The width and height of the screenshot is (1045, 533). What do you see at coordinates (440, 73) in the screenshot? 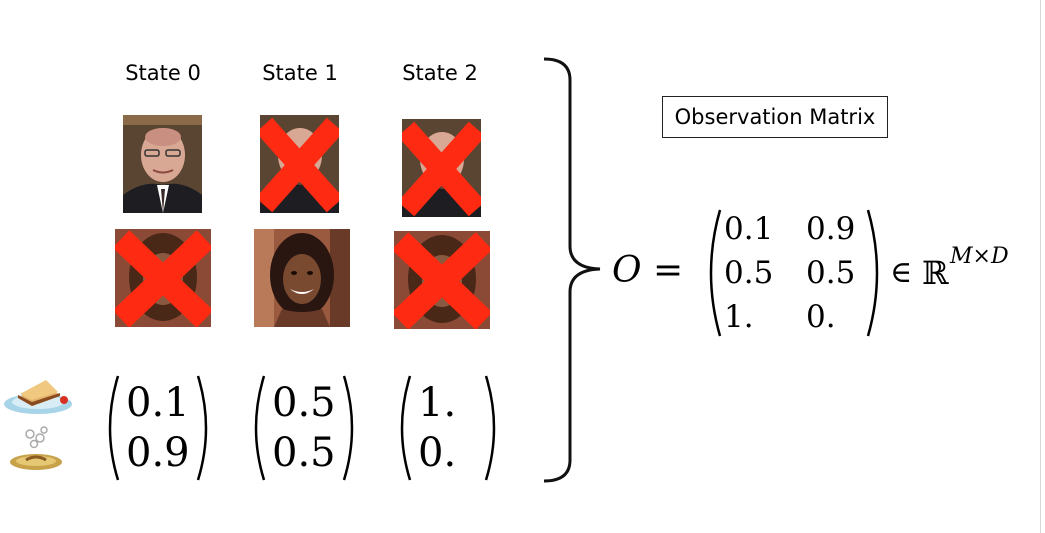
I see `state-2-title: State 2` at bounding box center [440, 73].